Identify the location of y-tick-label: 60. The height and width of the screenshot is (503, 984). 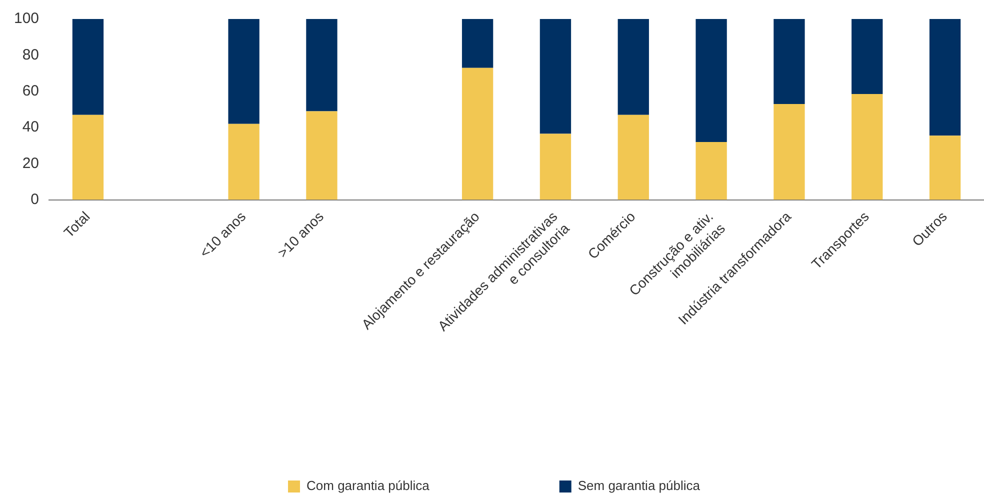
(31, 91).